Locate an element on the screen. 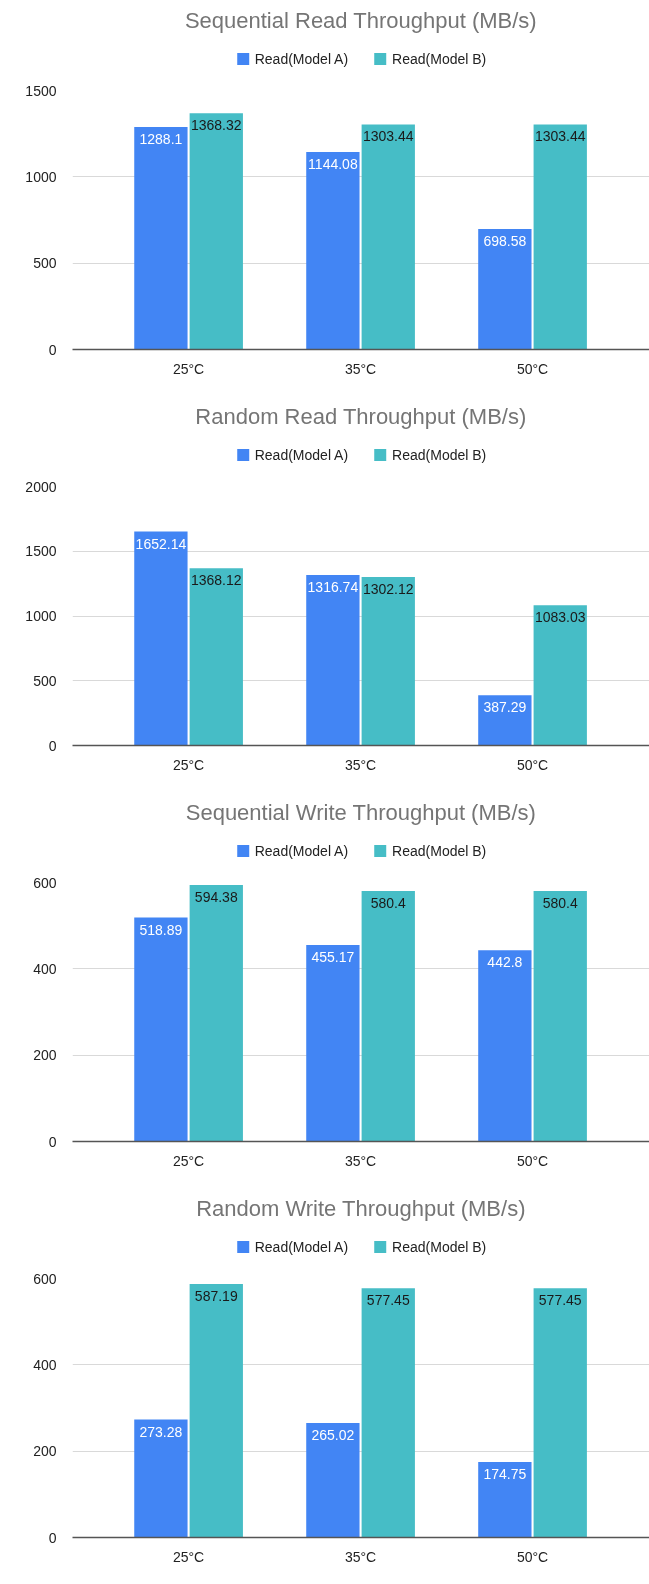 This screenshot has height=1584, width=649. data-label: 174.75 is located at coordinates (505, 1474).